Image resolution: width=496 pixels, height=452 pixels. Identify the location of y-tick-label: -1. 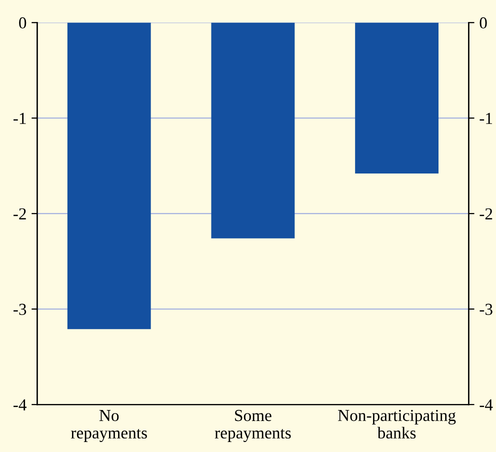
(20, 118).